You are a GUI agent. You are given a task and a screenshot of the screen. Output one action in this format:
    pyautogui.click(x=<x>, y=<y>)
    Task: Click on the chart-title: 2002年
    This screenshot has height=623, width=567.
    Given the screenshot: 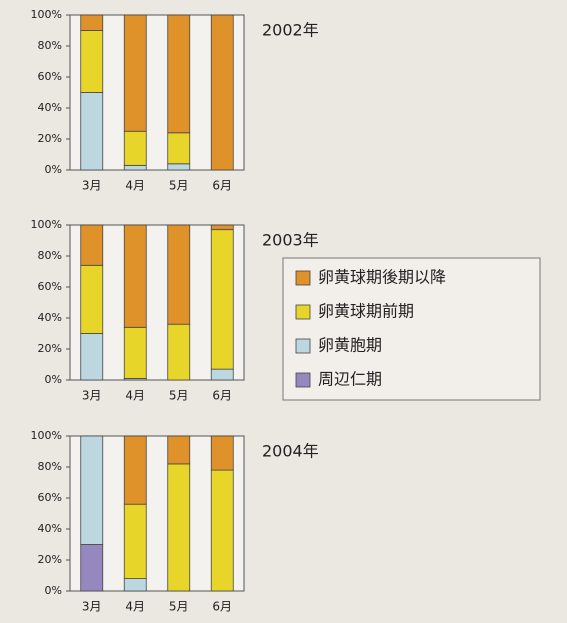 What is the action you would take?
    pyautogui.click(x=290, y=30)
    